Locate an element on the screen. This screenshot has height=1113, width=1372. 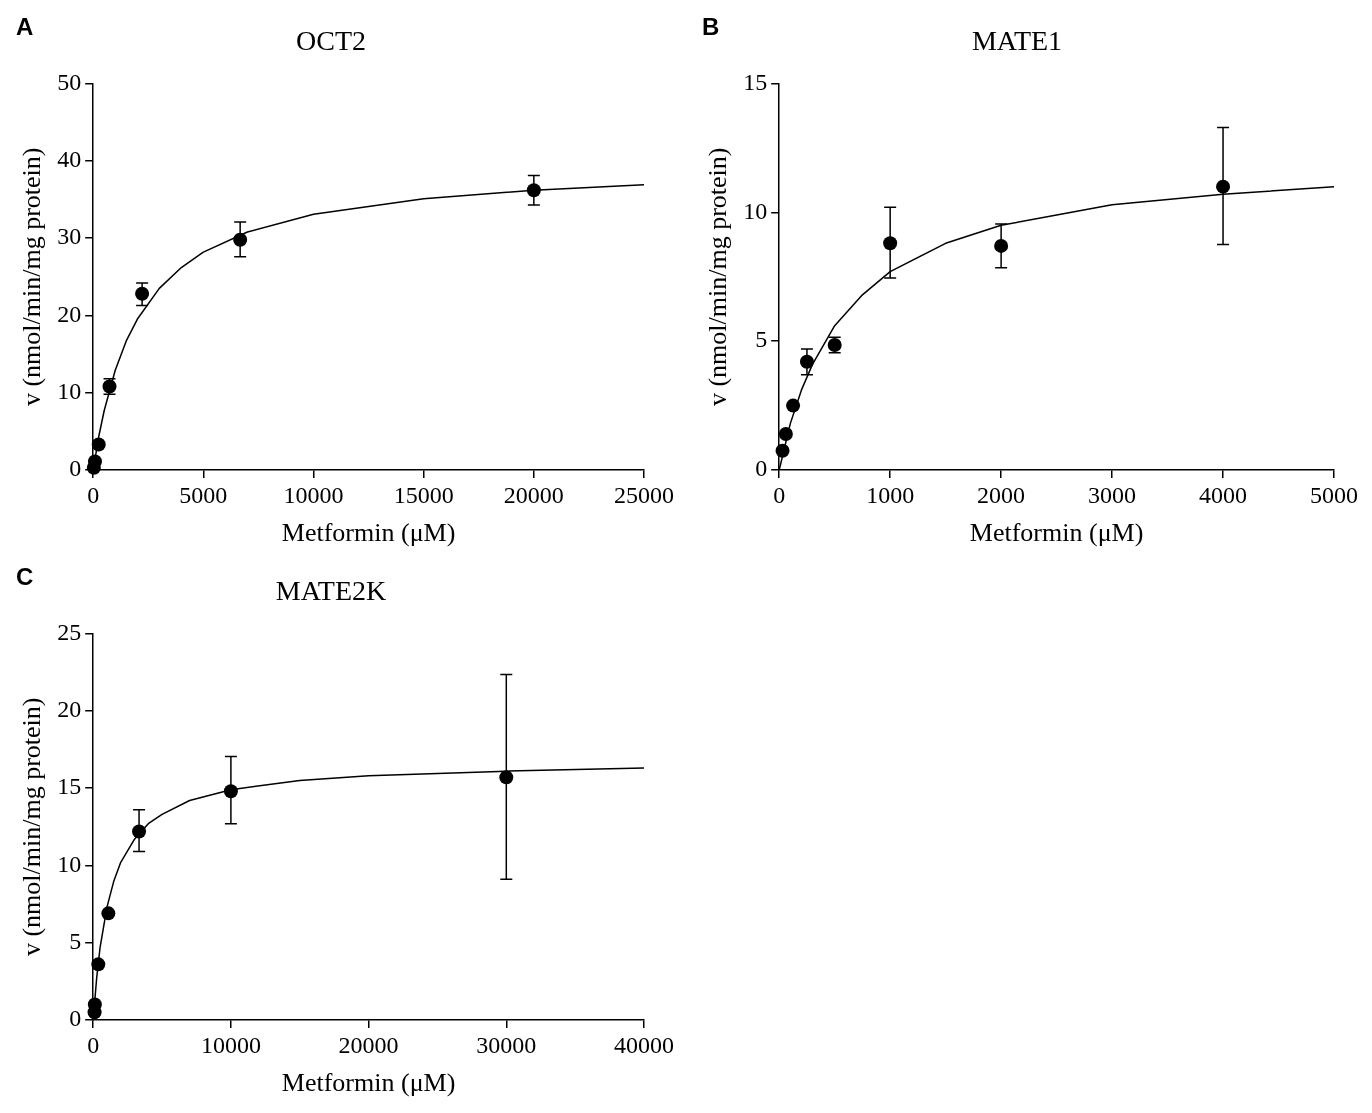
y-tick-label: 30 is located at coordinates (69, 236).